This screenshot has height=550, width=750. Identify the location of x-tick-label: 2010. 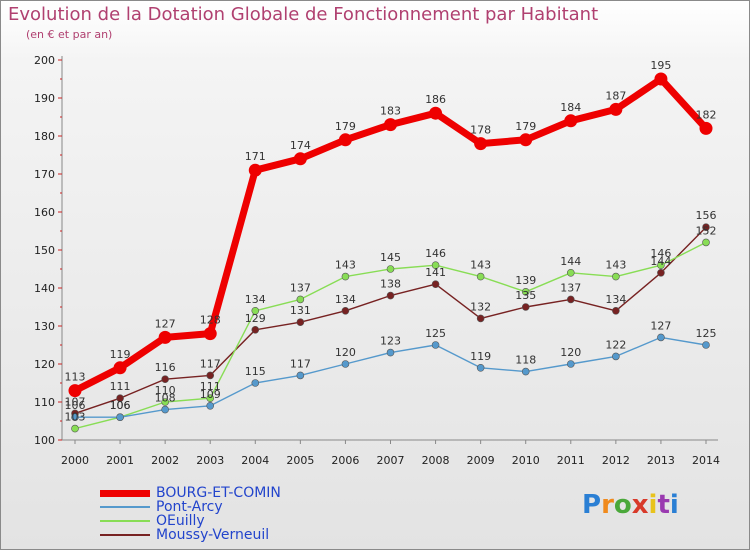
(526, 460).